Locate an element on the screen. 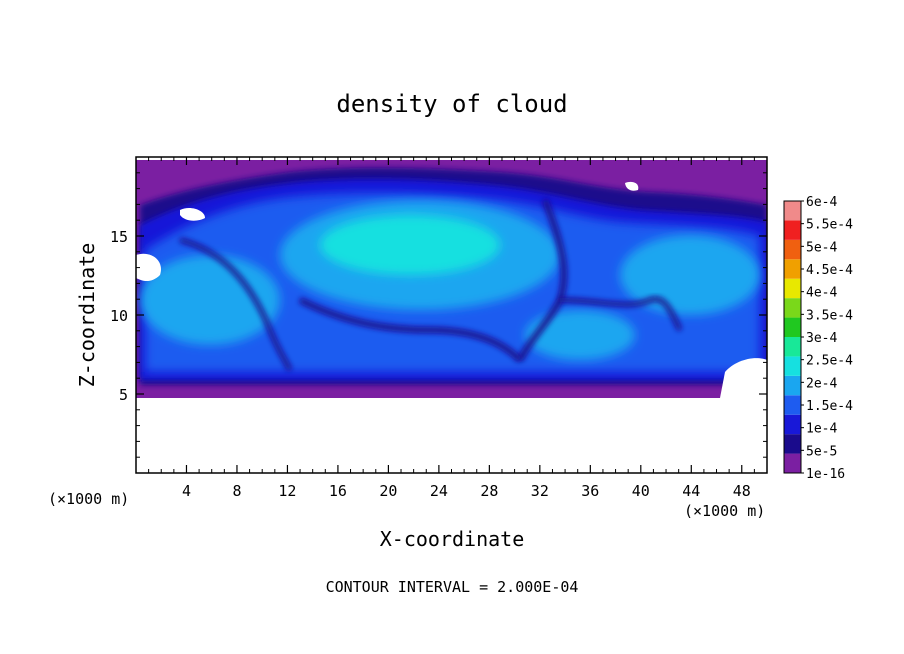 This screenshot has height=654, width=904. colorbar-label: 3.5e-4 is located at coordinates (829, 315).